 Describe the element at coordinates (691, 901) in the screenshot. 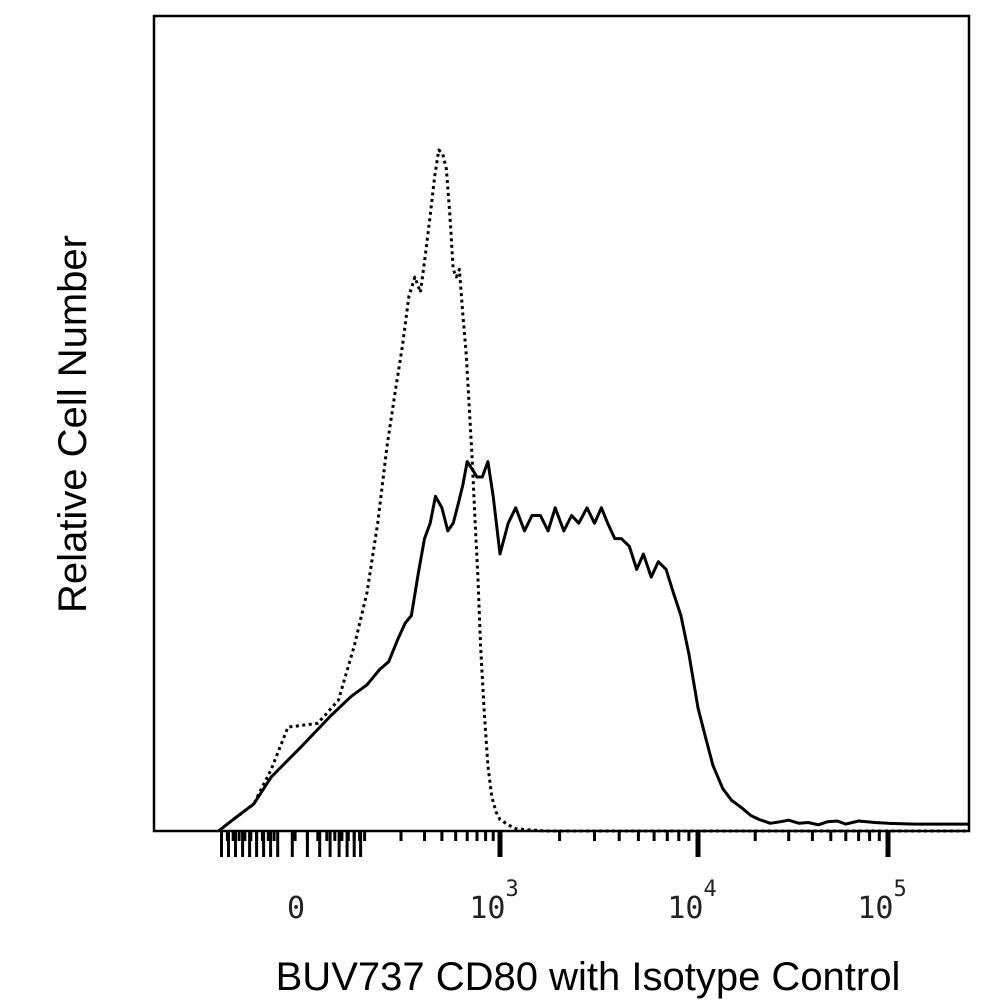

I see `x-tick-label: 10⁴` at that location.